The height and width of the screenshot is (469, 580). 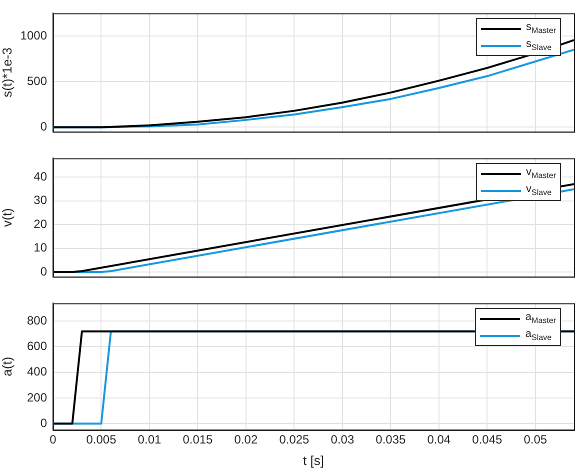 I want to click on legend-label: s$_{Slave}$, so click(x=539, y=45).